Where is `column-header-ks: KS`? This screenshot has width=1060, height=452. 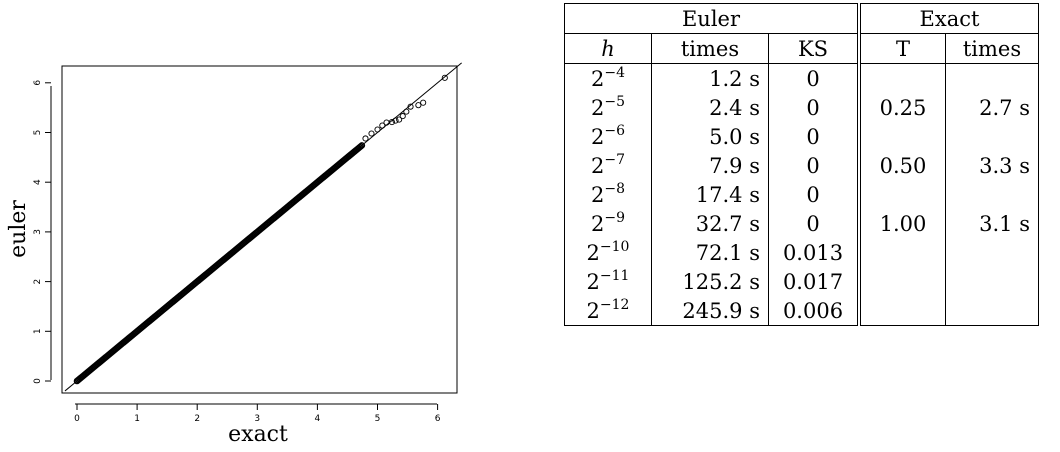 column-header-ks: KS is located at coordinates (814, 48).